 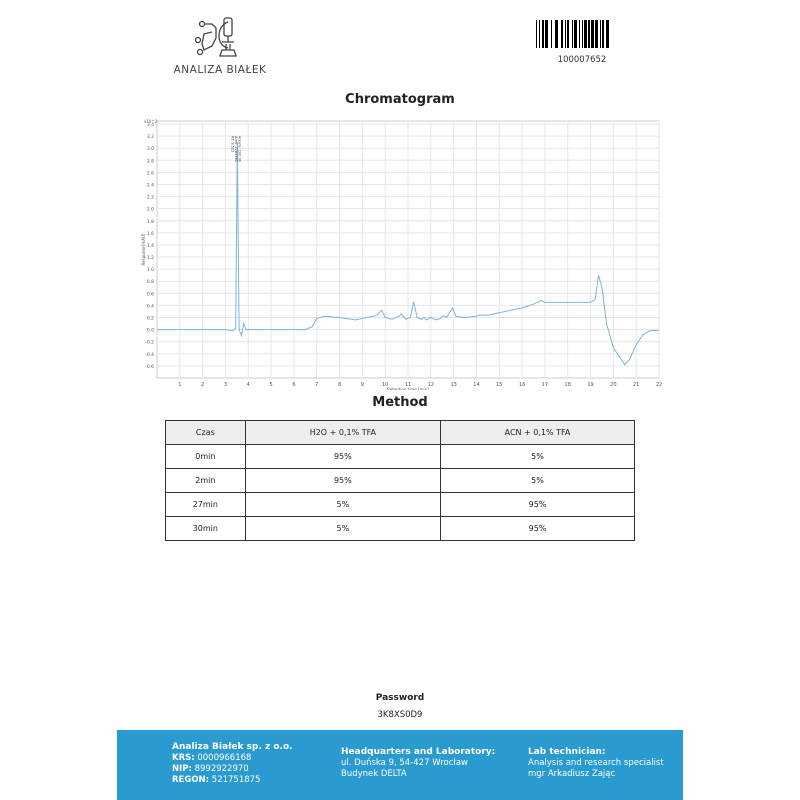 What do you see at coordinates (205, 432) in the screenshot?
I see `column-header: Czas` at bounding box center [205, 432].